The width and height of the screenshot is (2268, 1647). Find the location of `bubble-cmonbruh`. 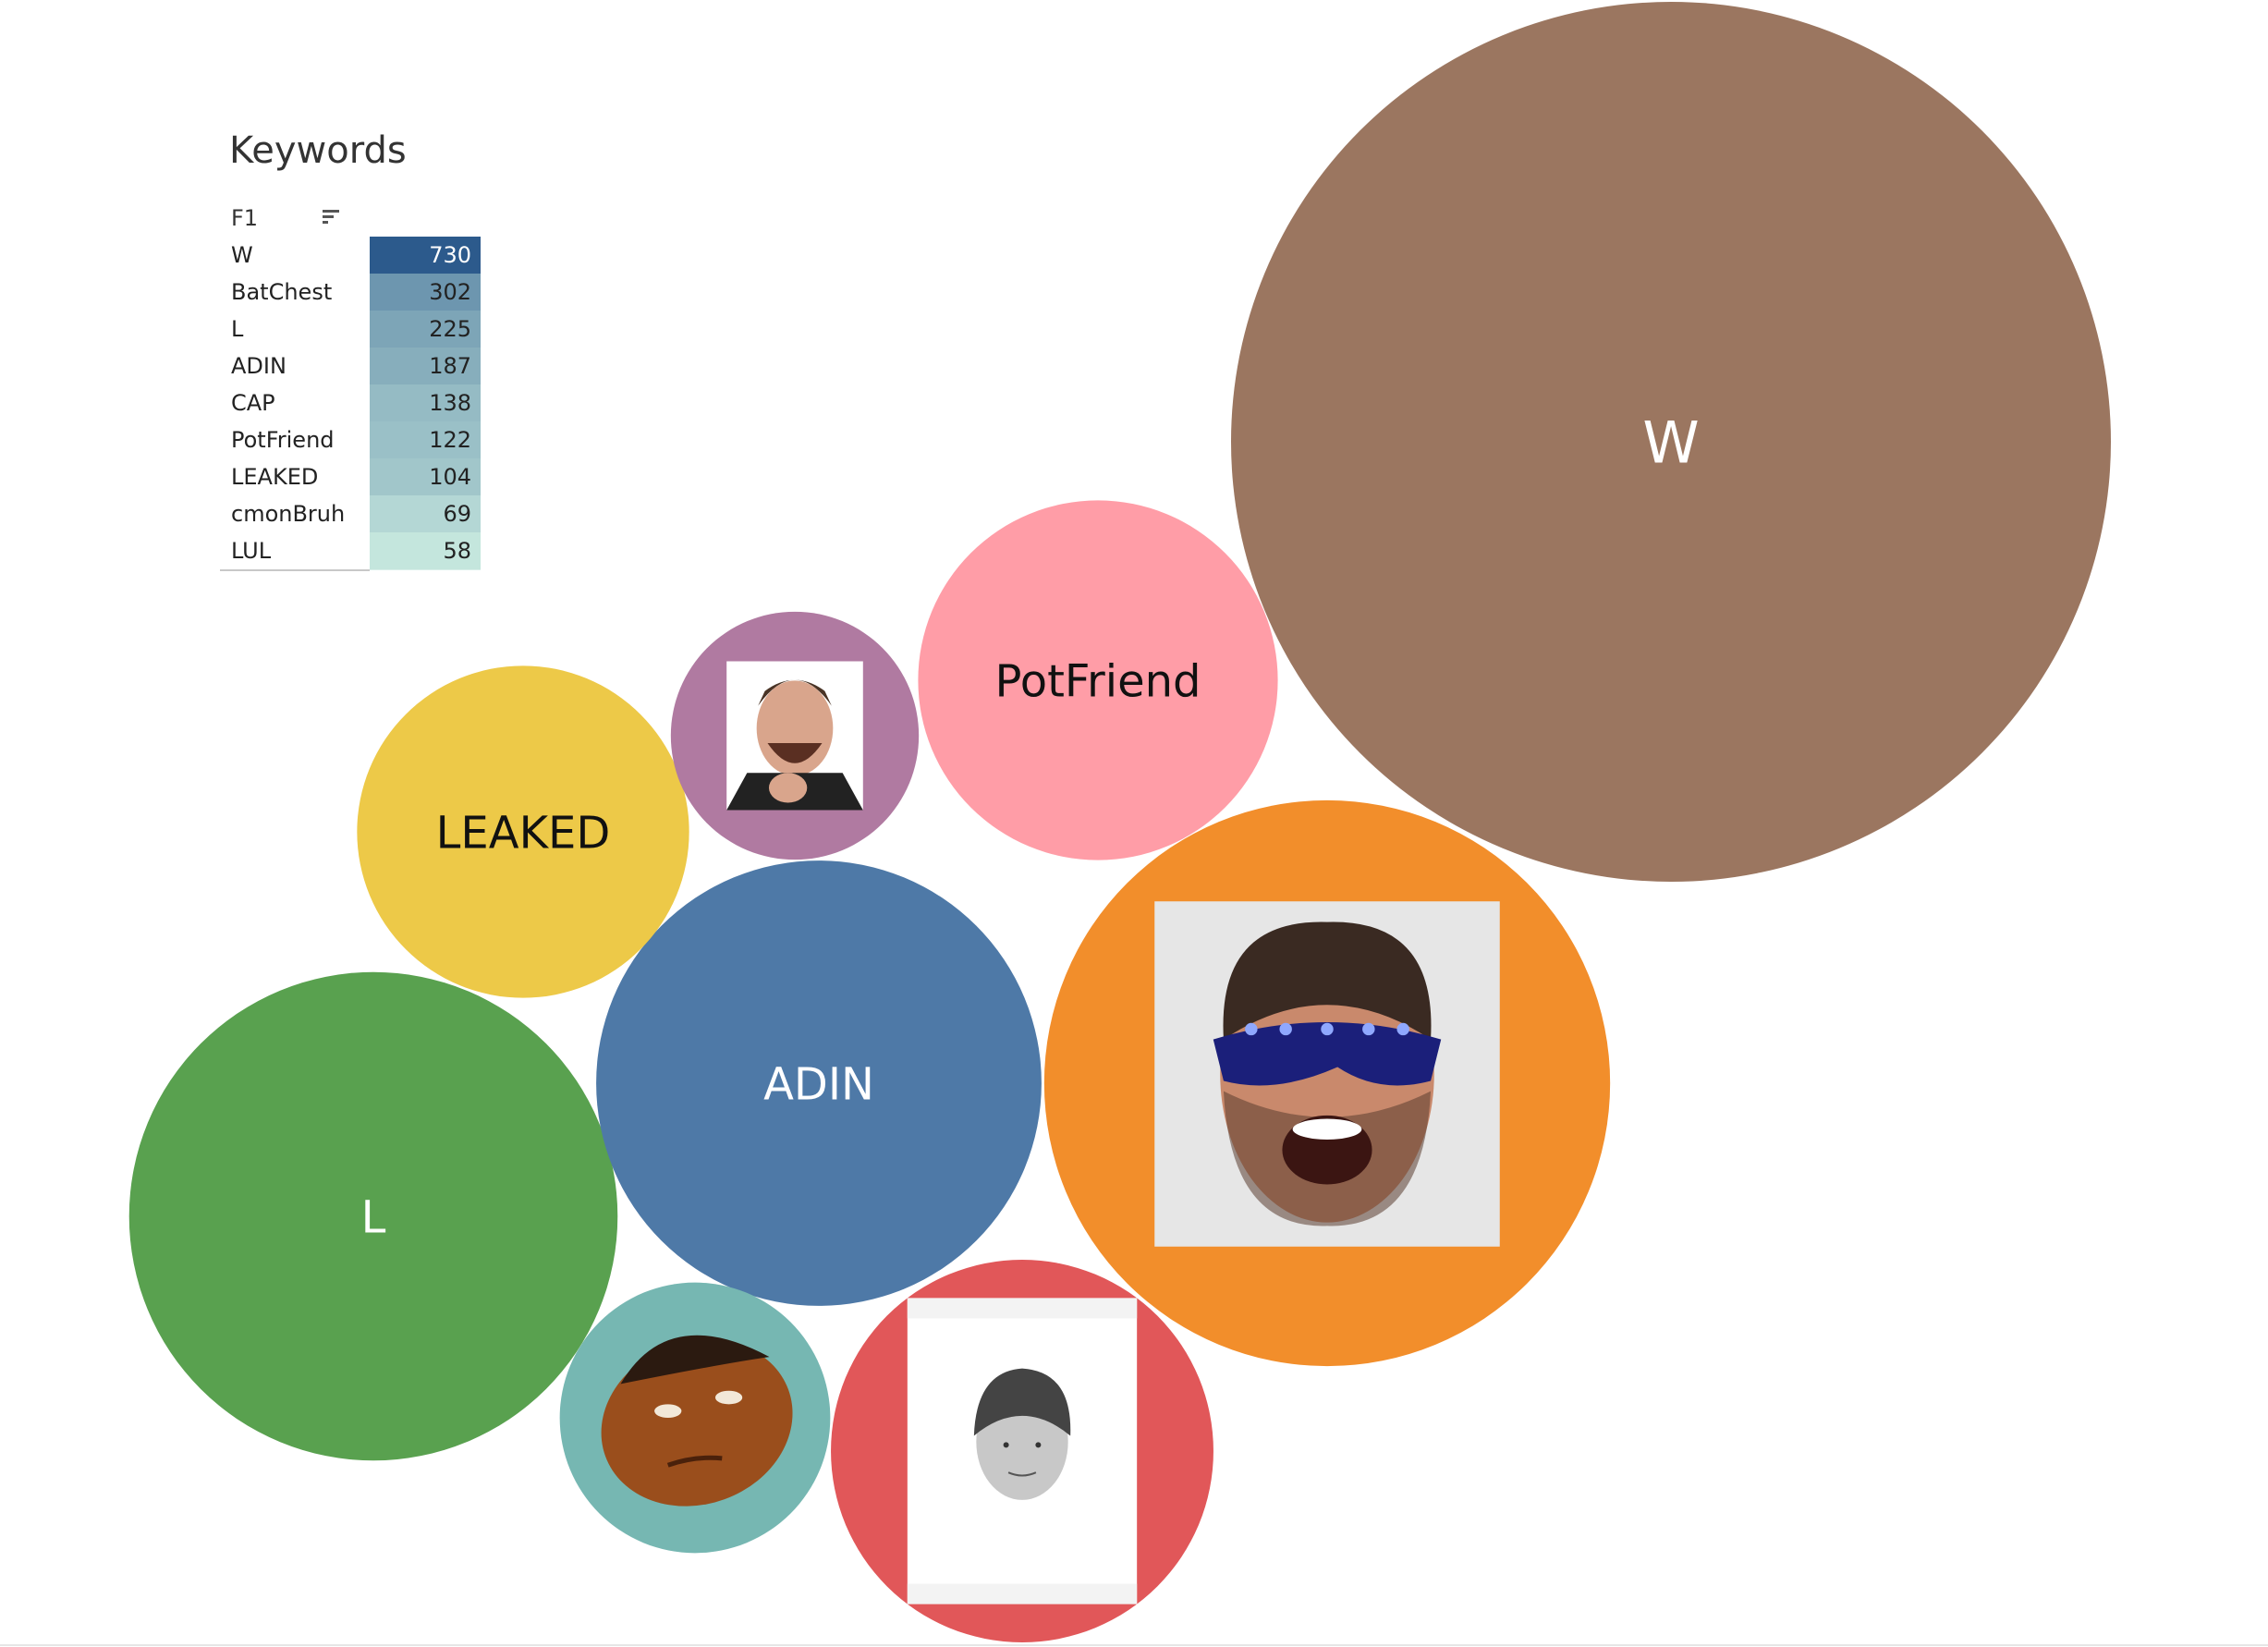

bubble-cmonbruh is located at coordinates (695, 1419).